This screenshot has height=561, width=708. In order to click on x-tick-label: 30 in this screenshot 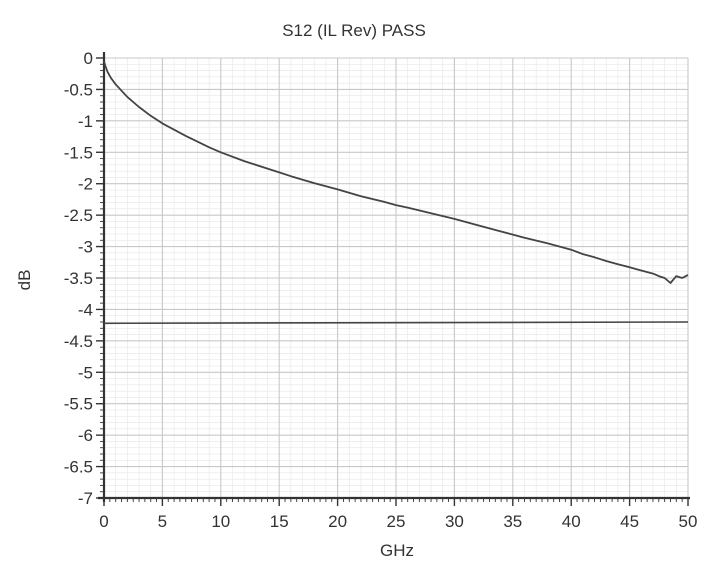, I will do `click(454, 521)`.